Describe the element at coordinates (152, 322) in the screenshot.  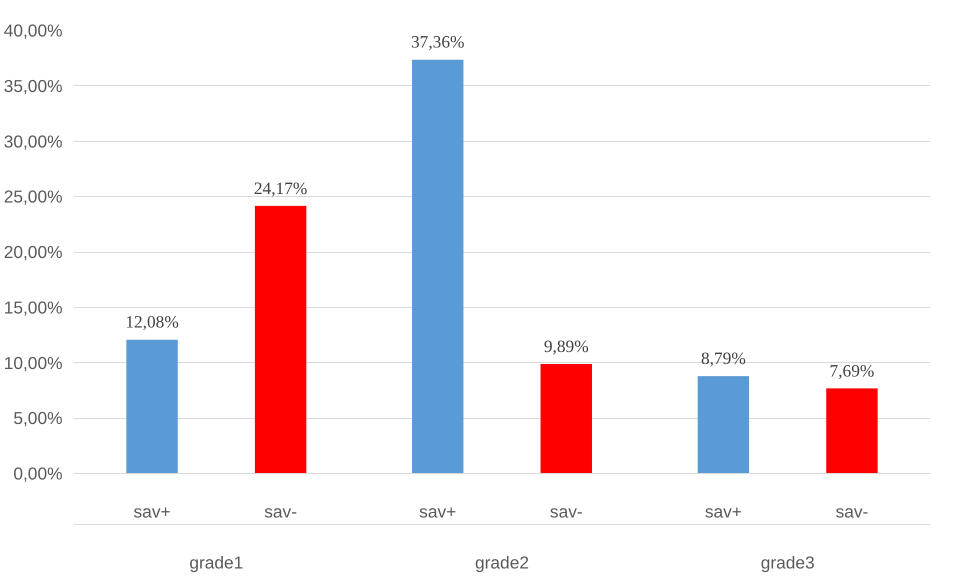
I see `data-label: 12,08%` at that location.